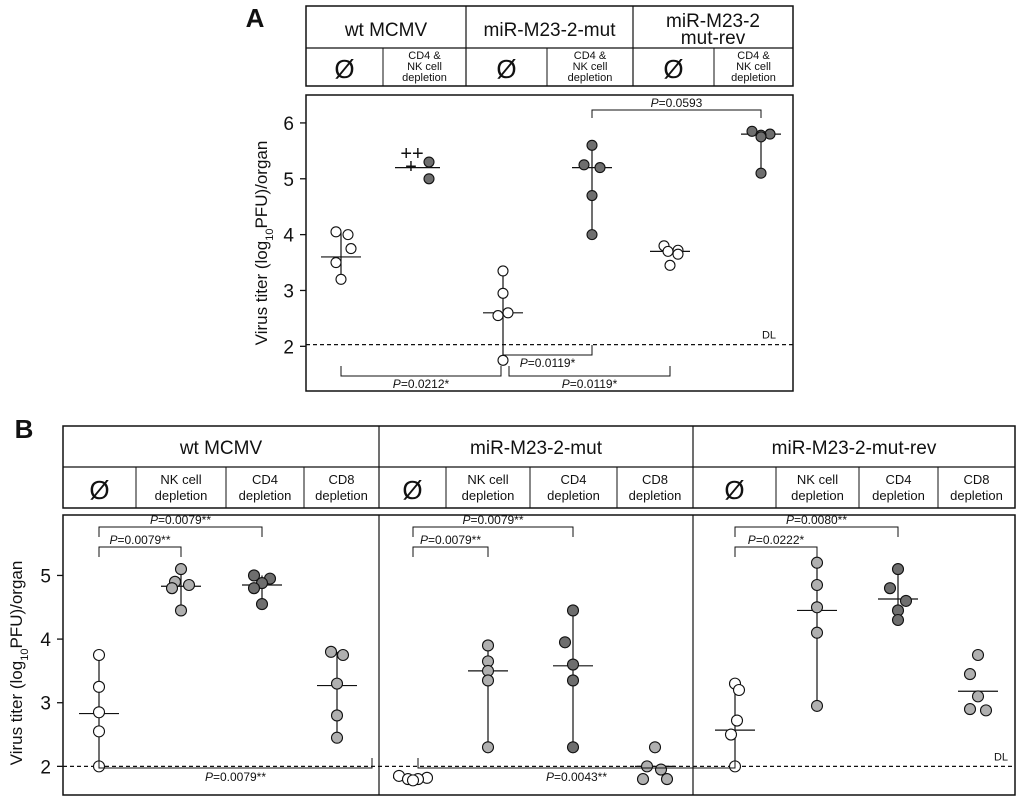 The image size is (1021, 800). Describe the element at coordinates (576, 777) in the screenshot. I see `p-value-label: P=0.0043**` at that location.